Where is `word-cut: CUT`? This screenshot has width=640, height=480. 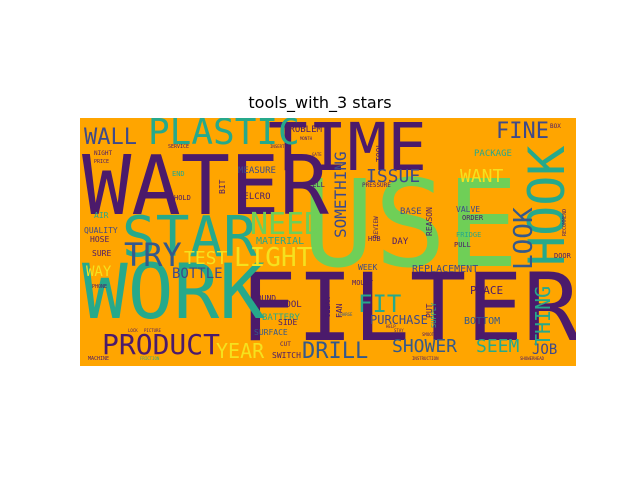 word-cut: CUT is located at coordinates (285, 344).